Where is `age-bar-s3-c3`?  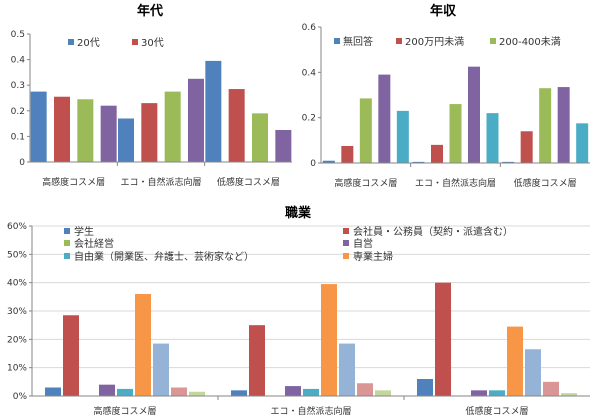 age-bar-s3-c3 is located at coordinates (260, 137).